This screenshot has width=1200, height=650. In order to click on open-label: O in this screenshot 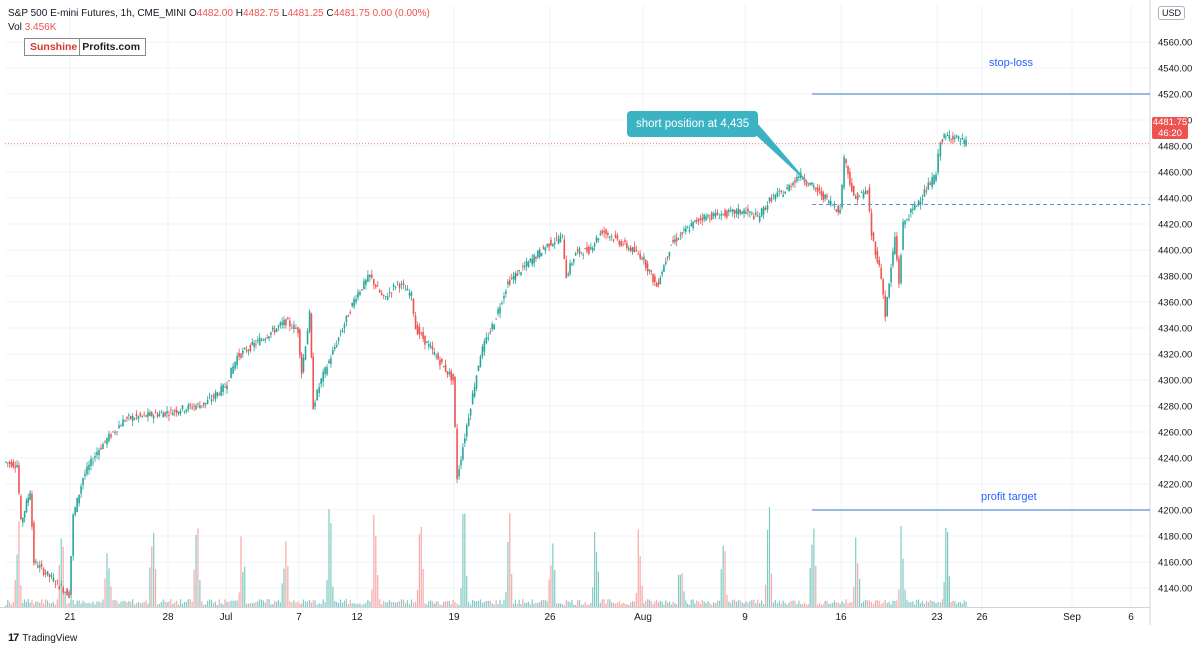, I will do `click(193, 13)`.